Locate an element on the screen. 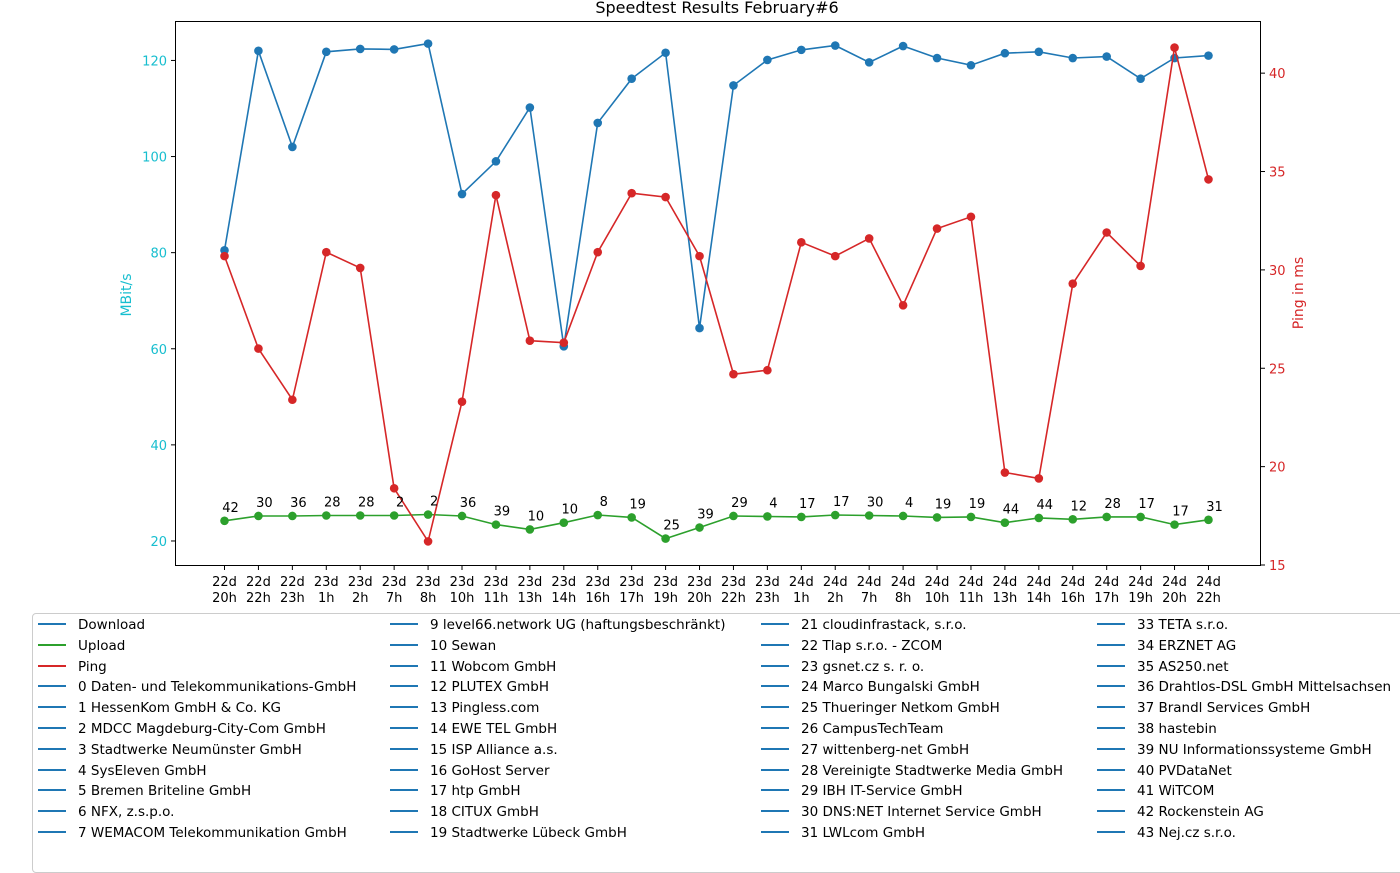 The width and height of the screenshot is (1400, 873). legend-label: 21 cloudinfrastack, s.r.o. is located at coordinates (884, 625).